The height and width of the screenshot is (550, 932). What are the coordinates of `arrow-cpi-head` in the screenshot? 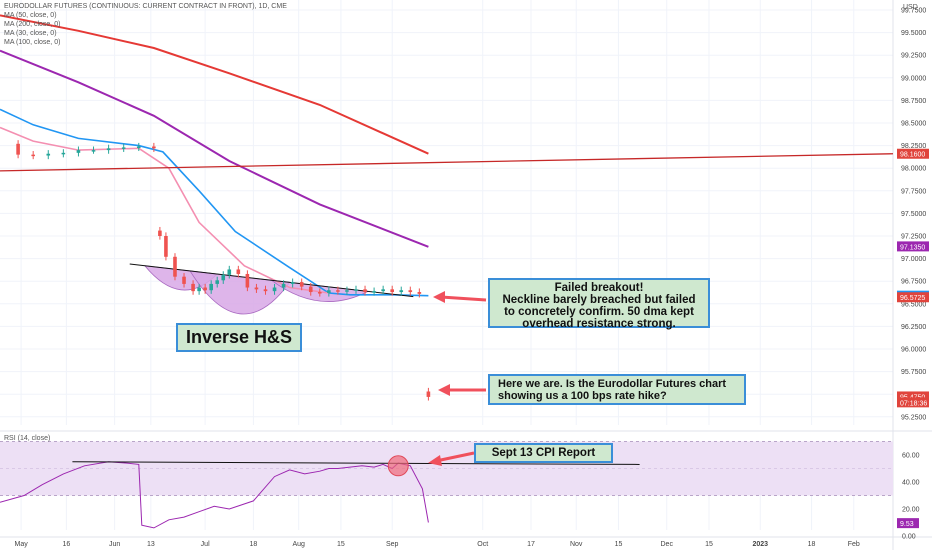 It's located at (435, 460).